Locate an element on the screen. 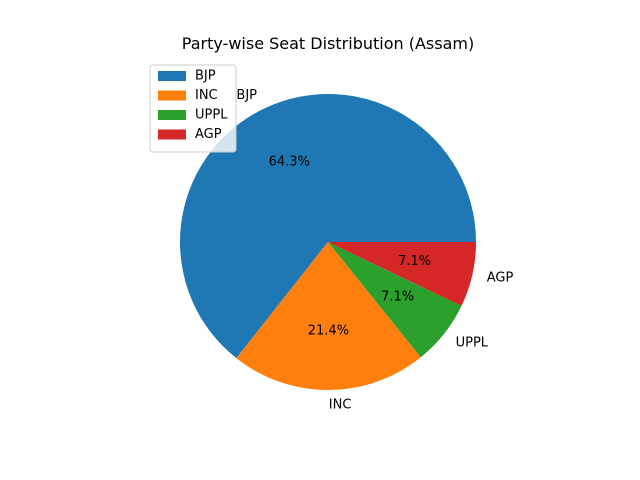 The height and width of the screenshot is (480, 640). slice-label-inc: INC is located at coordinates (340, 404).